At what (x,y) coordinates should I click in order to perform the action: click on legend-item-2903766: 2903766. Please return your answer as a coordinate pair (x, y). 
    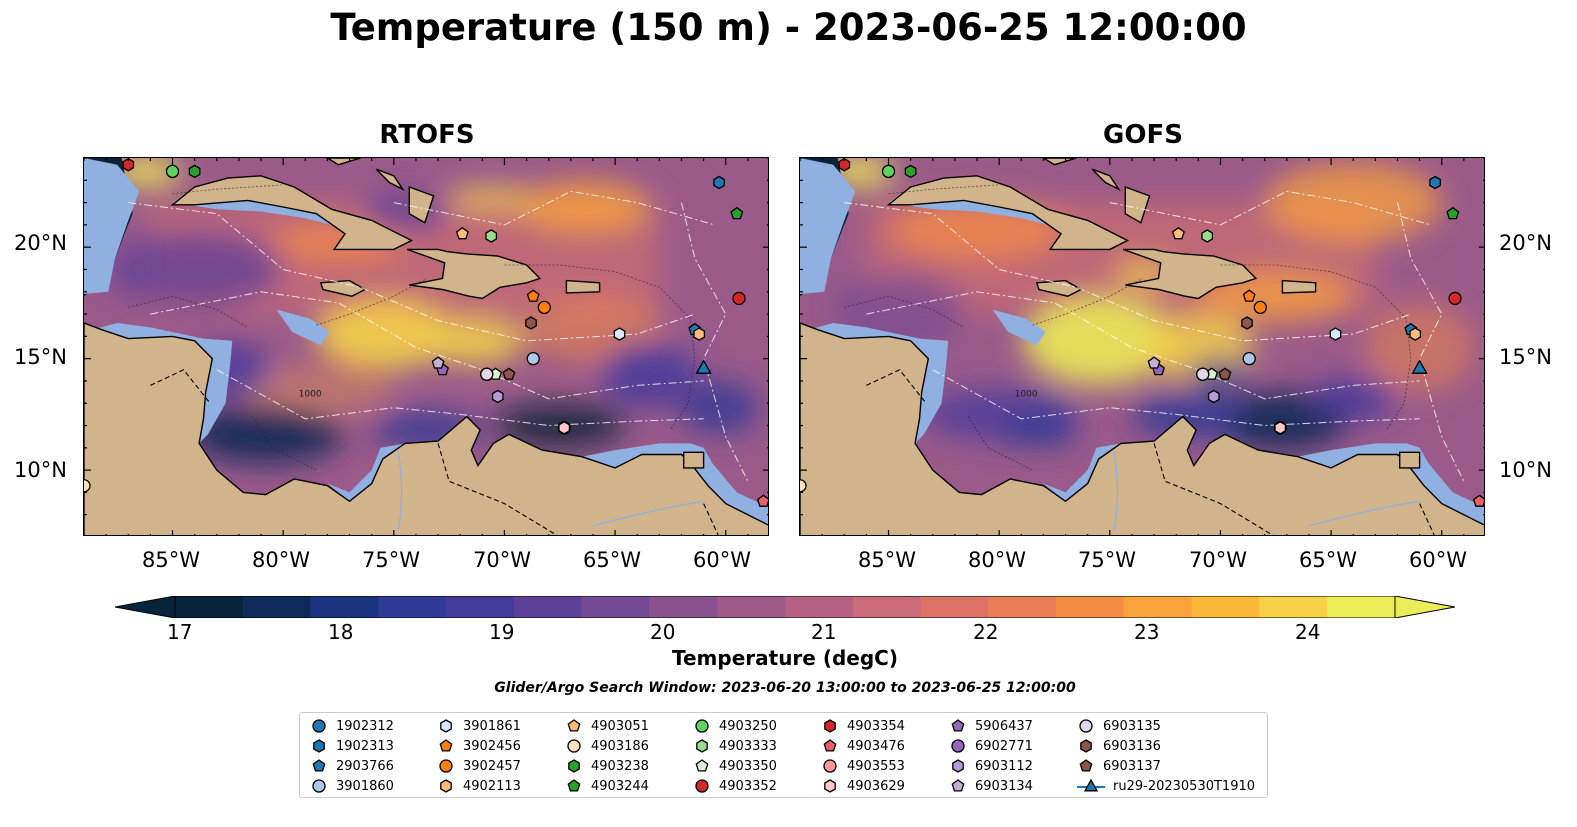
    Looking at the image, I should click on (352, 766).